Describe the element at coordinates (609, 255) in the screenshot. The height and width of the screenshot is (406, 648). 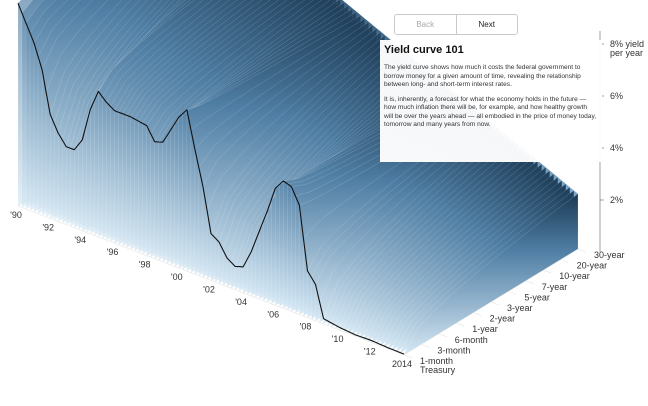
I see `maturity-tick-label: 30-year` at that location.